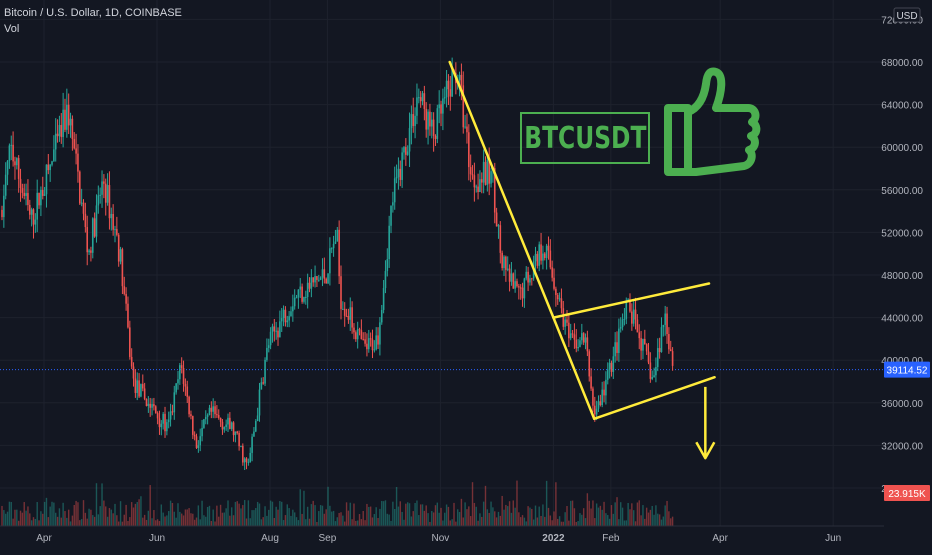  What do you see at coordinates (12, 29) in the screenshot?
I see `volume-indicator-label: Vol` at bounding box center [12, 29].